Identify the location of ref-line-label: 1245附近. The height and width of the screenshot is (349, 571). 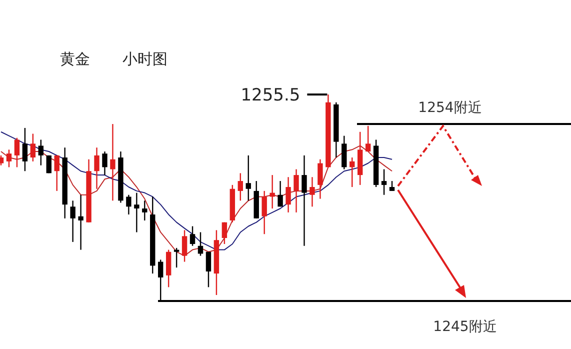
(465, 327).